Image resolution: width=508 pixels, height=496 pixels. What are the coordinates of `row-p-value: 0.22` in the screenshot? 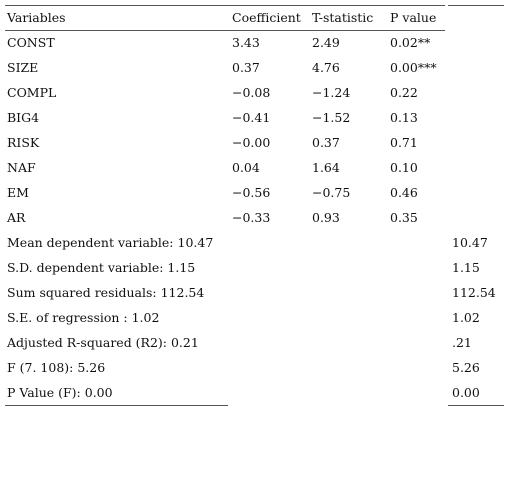 It's located at (404, 92).